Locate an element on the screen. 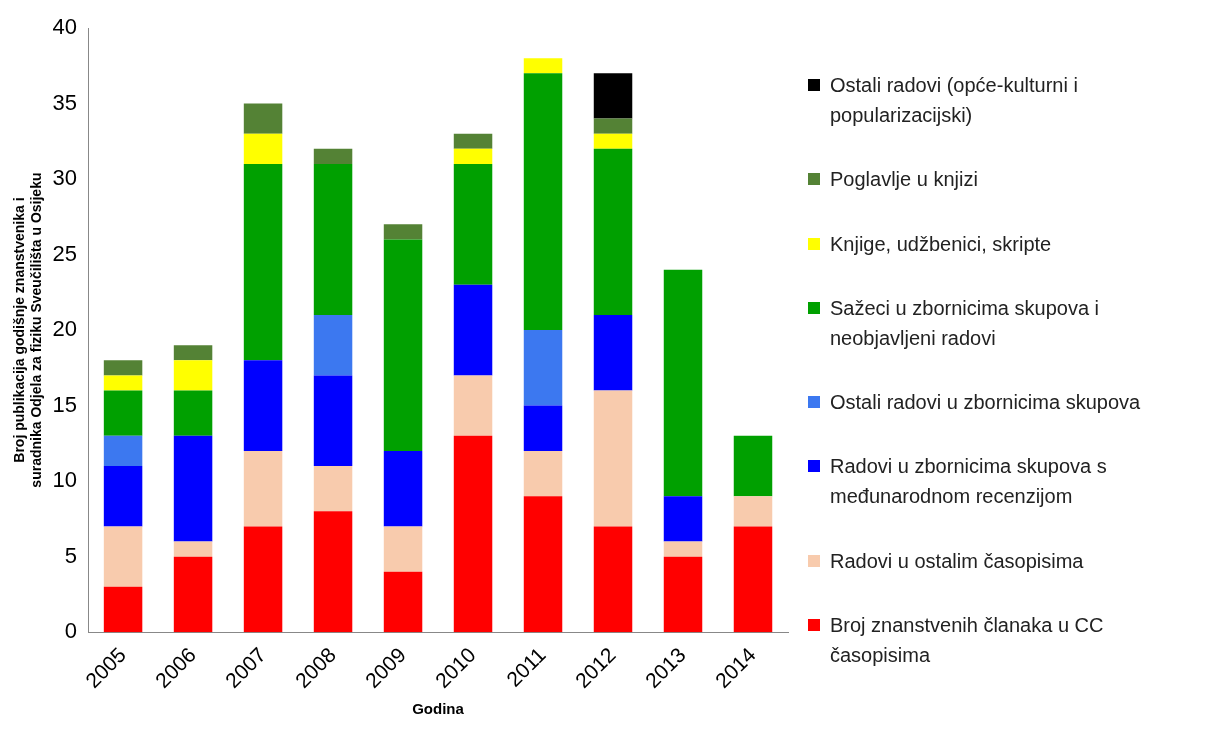  legend-label: Sažeci u zbornicima skupova i neobjavljeni radovi is located at coordinates (965, 323).